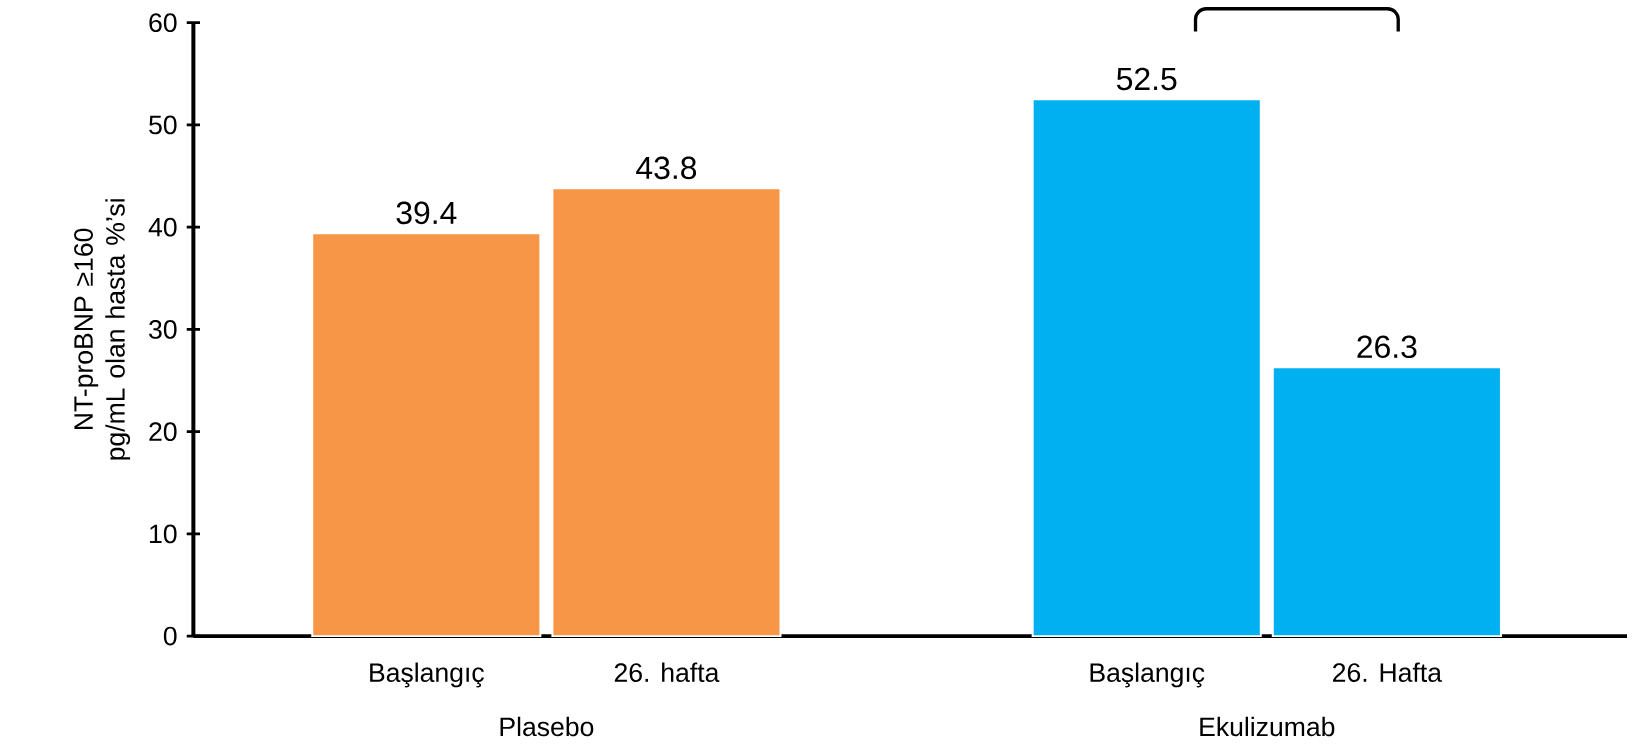 The width and height of the screenshot is (1635, 751). What do you see at coordinates (163, 329) in the screenshot?
I see `y-tick-label: 30` at bounding box center [163, 329].